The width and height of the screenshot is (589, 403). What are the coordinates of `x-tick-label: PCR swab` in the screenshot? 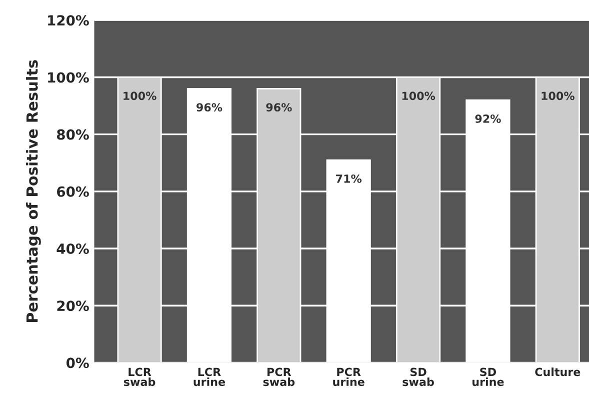 It's located at (279, 377).